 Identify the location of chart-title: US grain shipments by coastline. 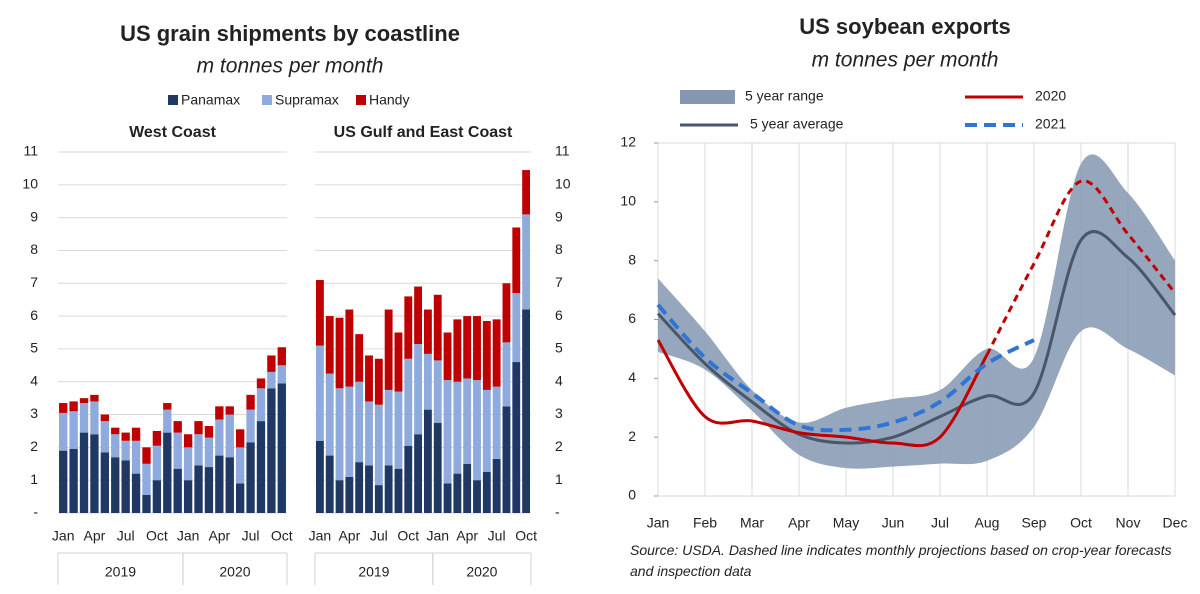
(290, 33).